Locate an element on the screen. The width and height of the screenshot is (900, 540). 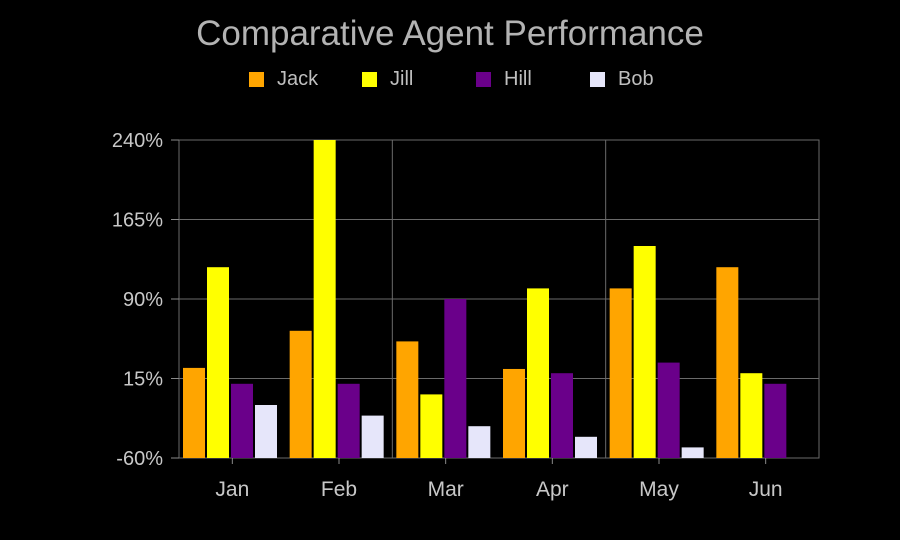
bar-bob-jan is located at coordinates (266, 431).